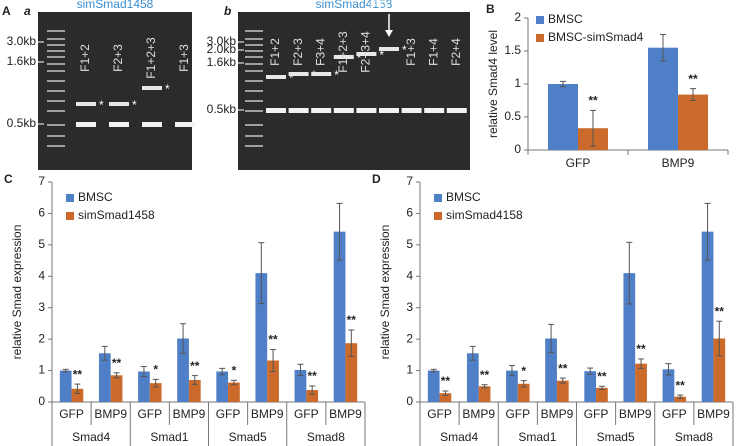 The image size is (738, 446). What do you see at coordinates (493, 84) in the screenshot?
I see `y-axis-label: relative Smad4 level` at bounding box center [493, 84].